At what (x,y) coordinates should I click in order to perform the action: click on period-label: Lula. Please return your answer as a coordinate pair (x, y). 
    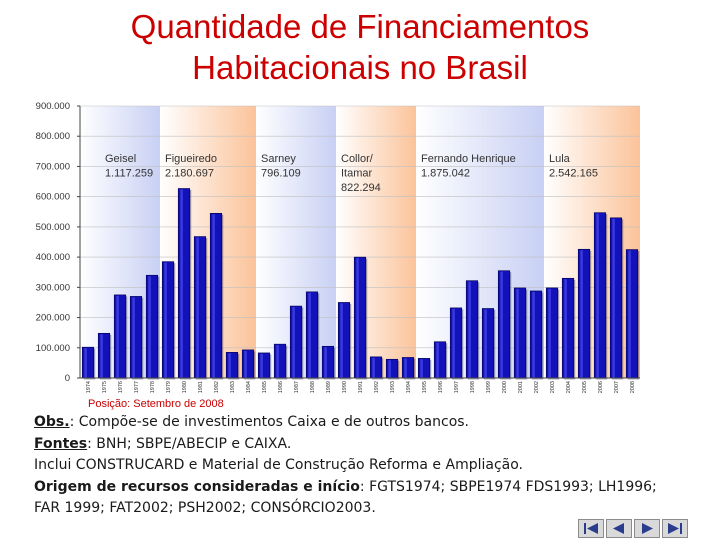
    Looking at the image, I should click on (560, 159).